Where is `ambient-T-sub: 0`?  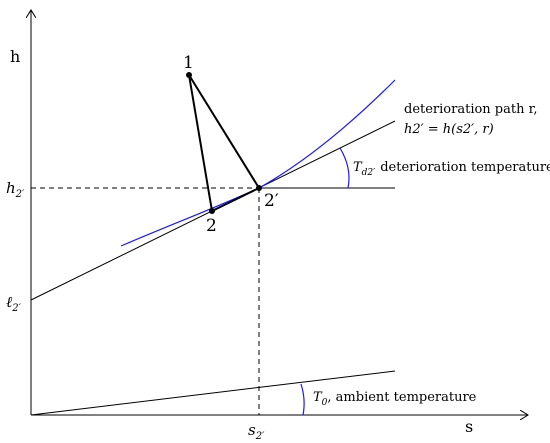 ambient-T-sub: 0 is located at coordinates (325, 403).